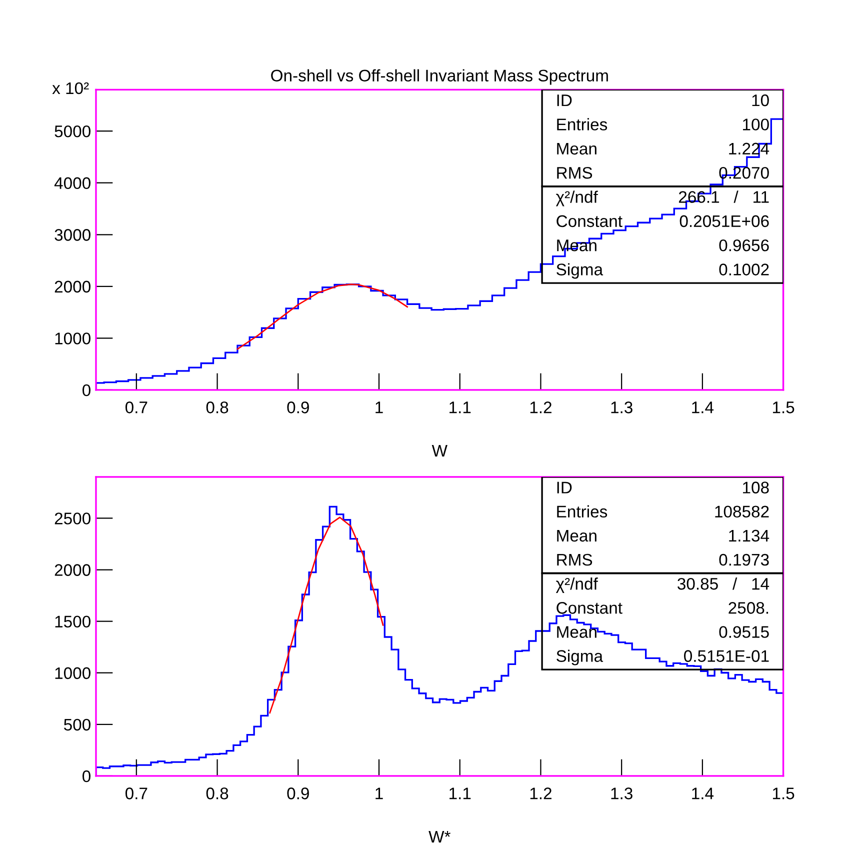 The width and height of the screenshot is (857, 858). Describe the element at coordinates (749, 536) in the screenshot. I see `annotation: 1.134` at that location.